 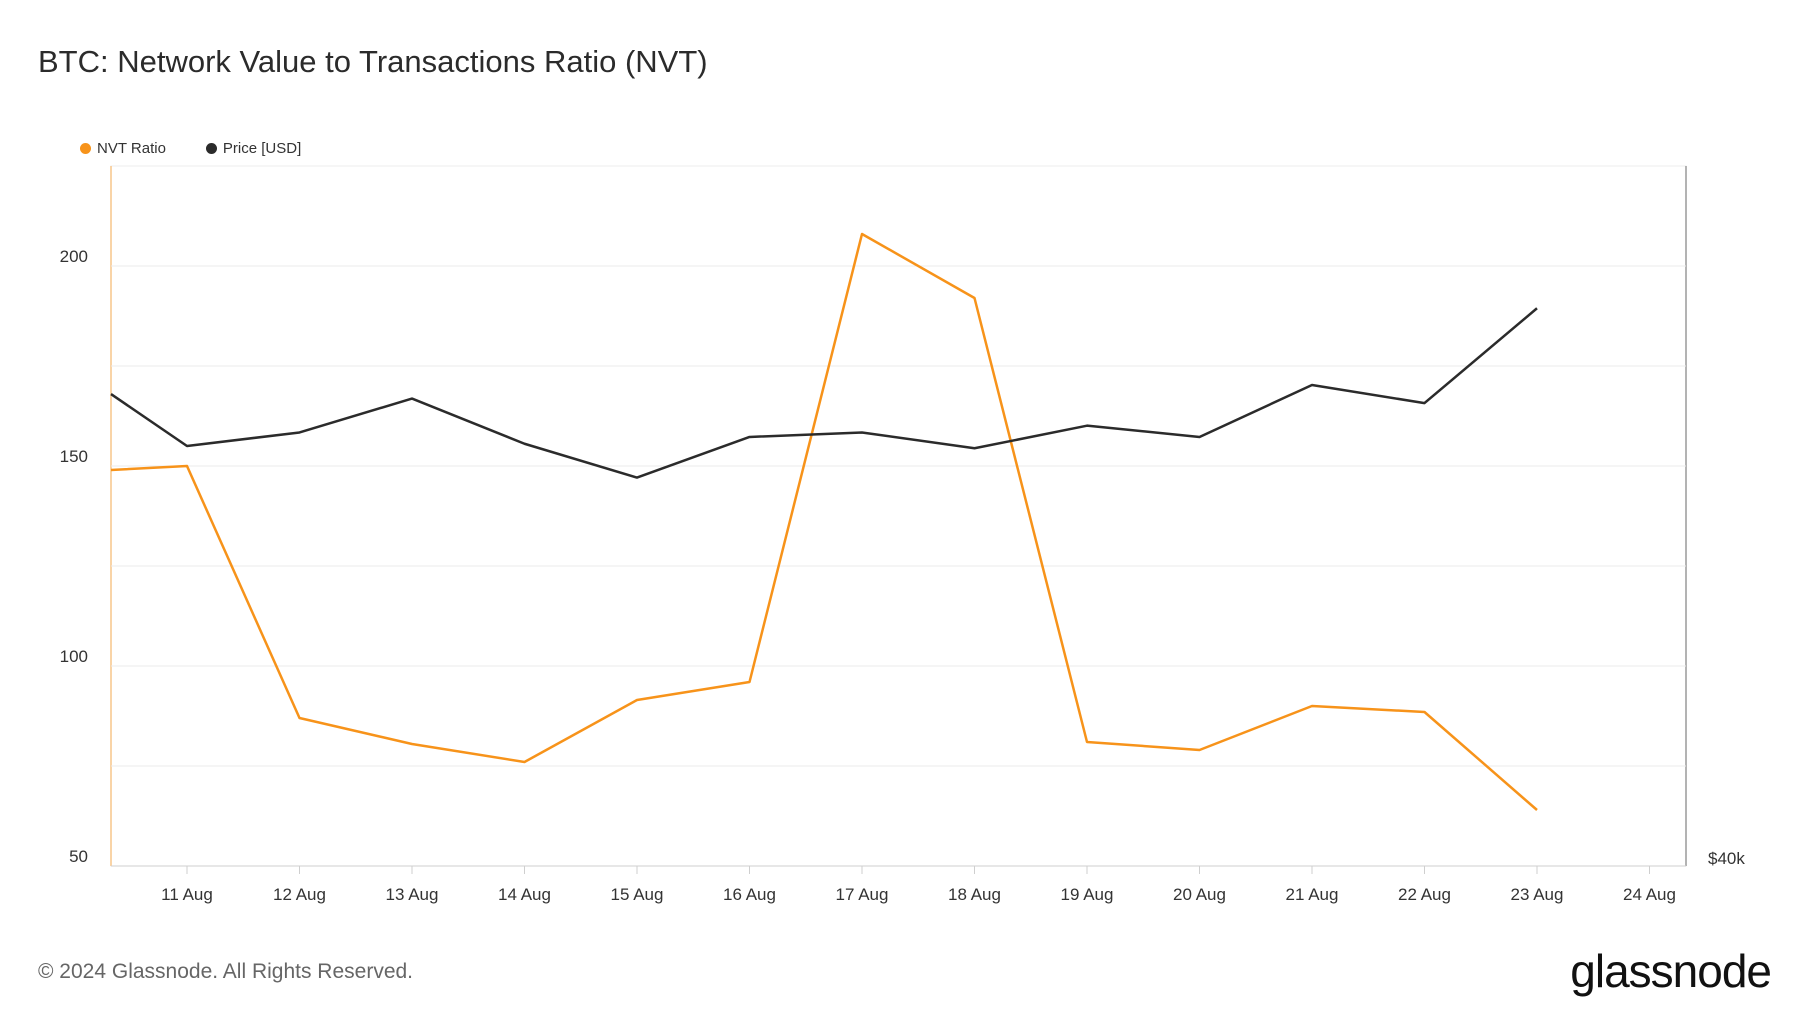 What do you see at coordinates (262, 148) in the screenshot?
I see `legend-label-price: Price [USD]` at bounding box center [262, 148].